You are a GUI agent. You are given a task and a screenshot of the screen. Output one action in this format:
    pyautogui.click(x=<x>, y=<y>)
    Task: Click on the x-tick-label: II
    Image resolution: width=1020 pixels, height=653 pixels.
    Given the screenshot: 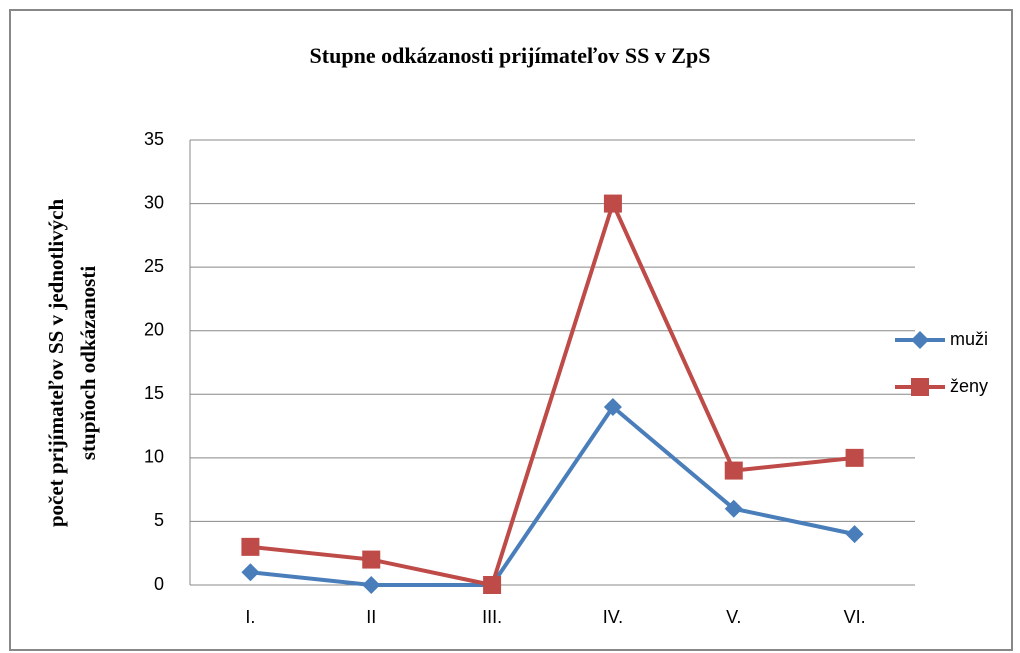 What is the action you would take?
    pyautogui.click(x=371, y=617)
    